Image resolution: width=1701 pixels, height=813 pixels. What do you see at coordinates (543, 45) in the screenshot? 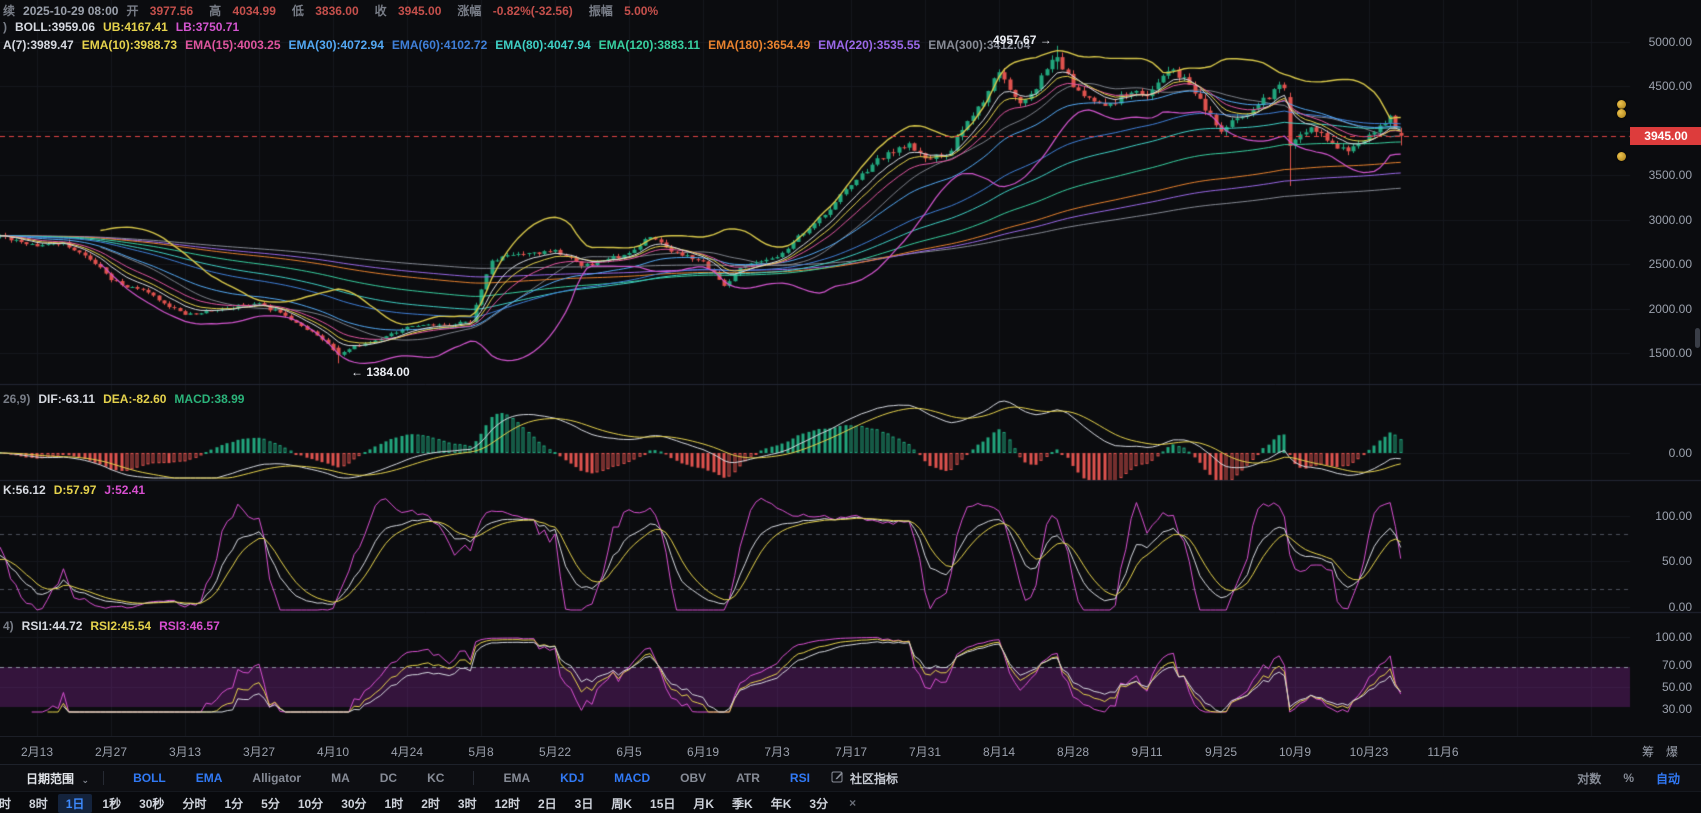
I see `ema-value: EMA(80):4047.94` at bounding box center [543, 45].